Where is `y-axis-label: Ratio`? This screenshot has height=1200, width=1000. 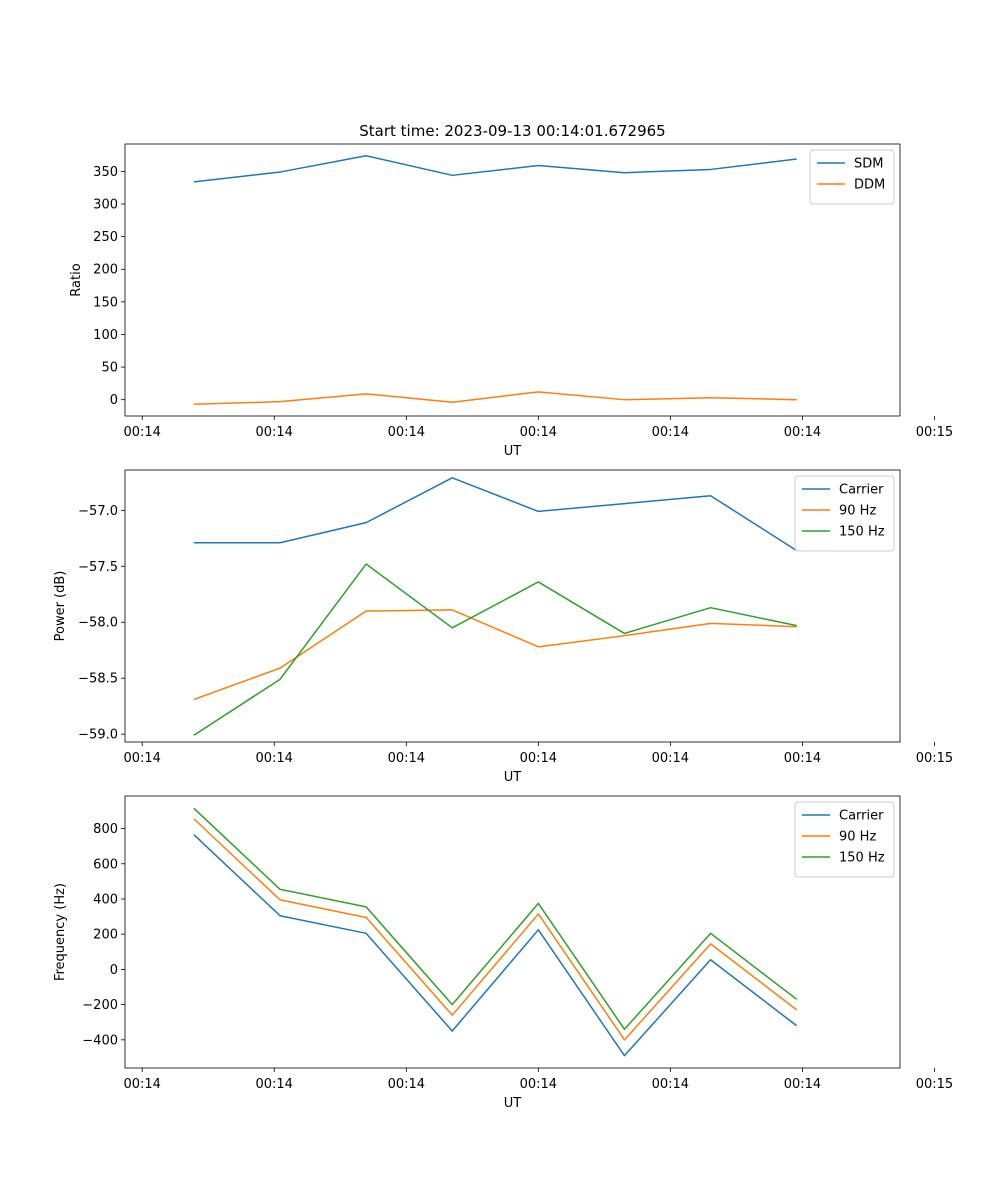 y-axis-label: Ratio is located at coordinates (76, 279).